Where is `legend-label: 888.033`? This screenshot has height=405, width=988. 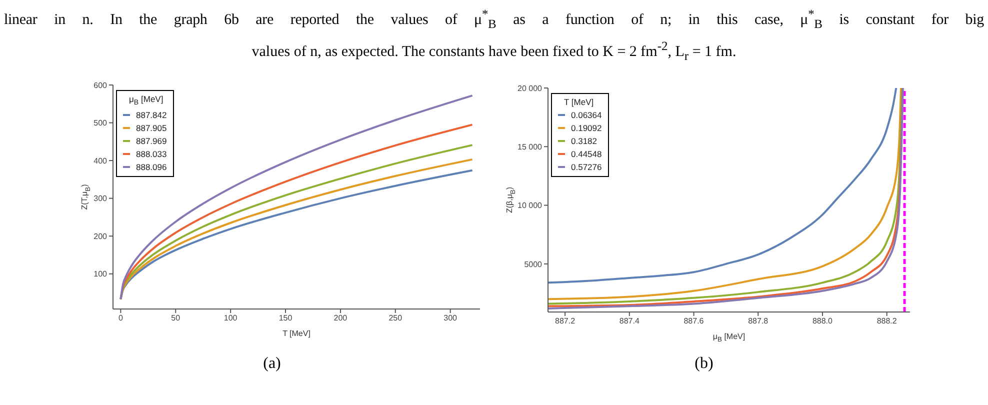
legend-label: 888.033 is located at coordinates (151, 153).